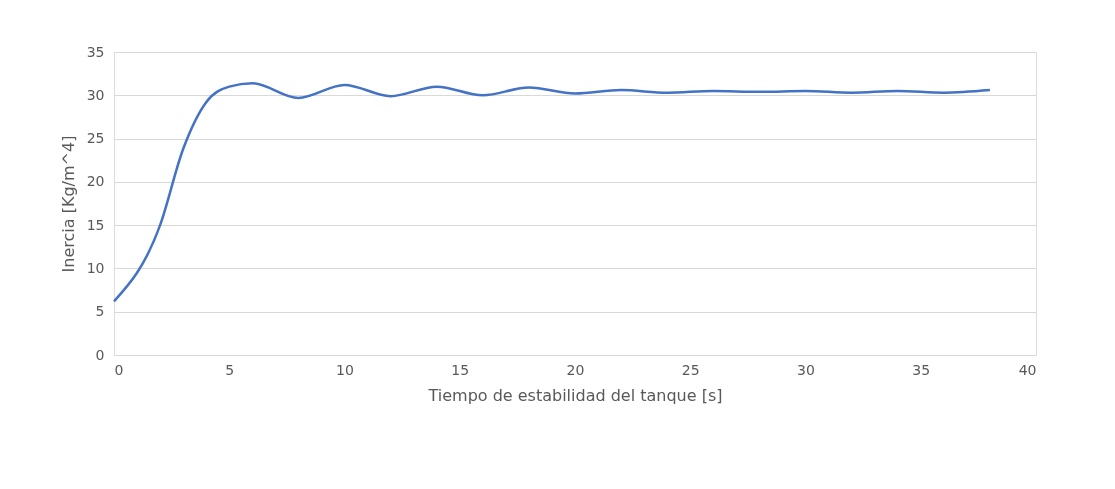 This screenshot has height=489, width=1115. I want to click on x-tick-label: 35, so click(921, 369).